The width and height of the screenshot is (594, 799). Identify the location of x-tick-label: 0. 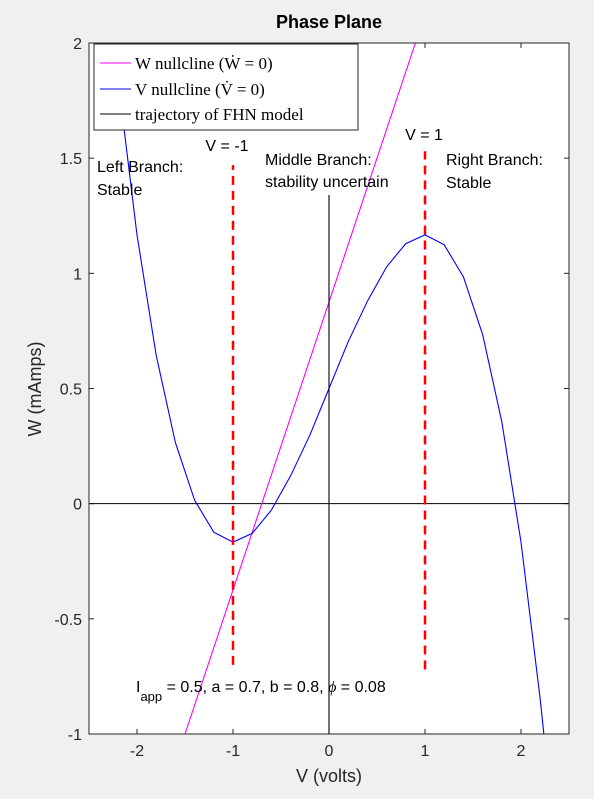
(329, 751).